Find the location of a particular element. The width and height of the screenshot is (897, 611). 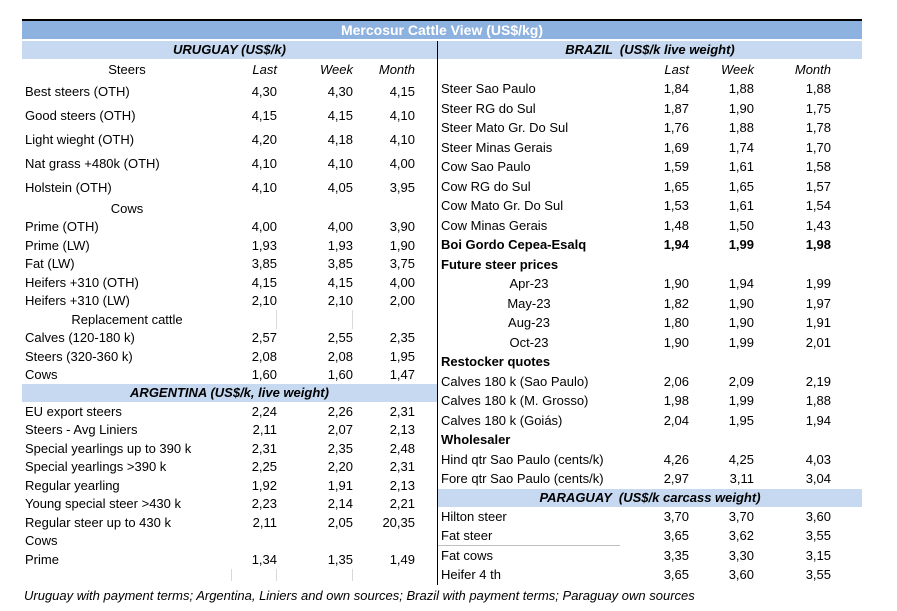

table-row: Steer Mato Gr. Do Sul 1,76 1,88 1,78 is located at coordinates (650, 128).